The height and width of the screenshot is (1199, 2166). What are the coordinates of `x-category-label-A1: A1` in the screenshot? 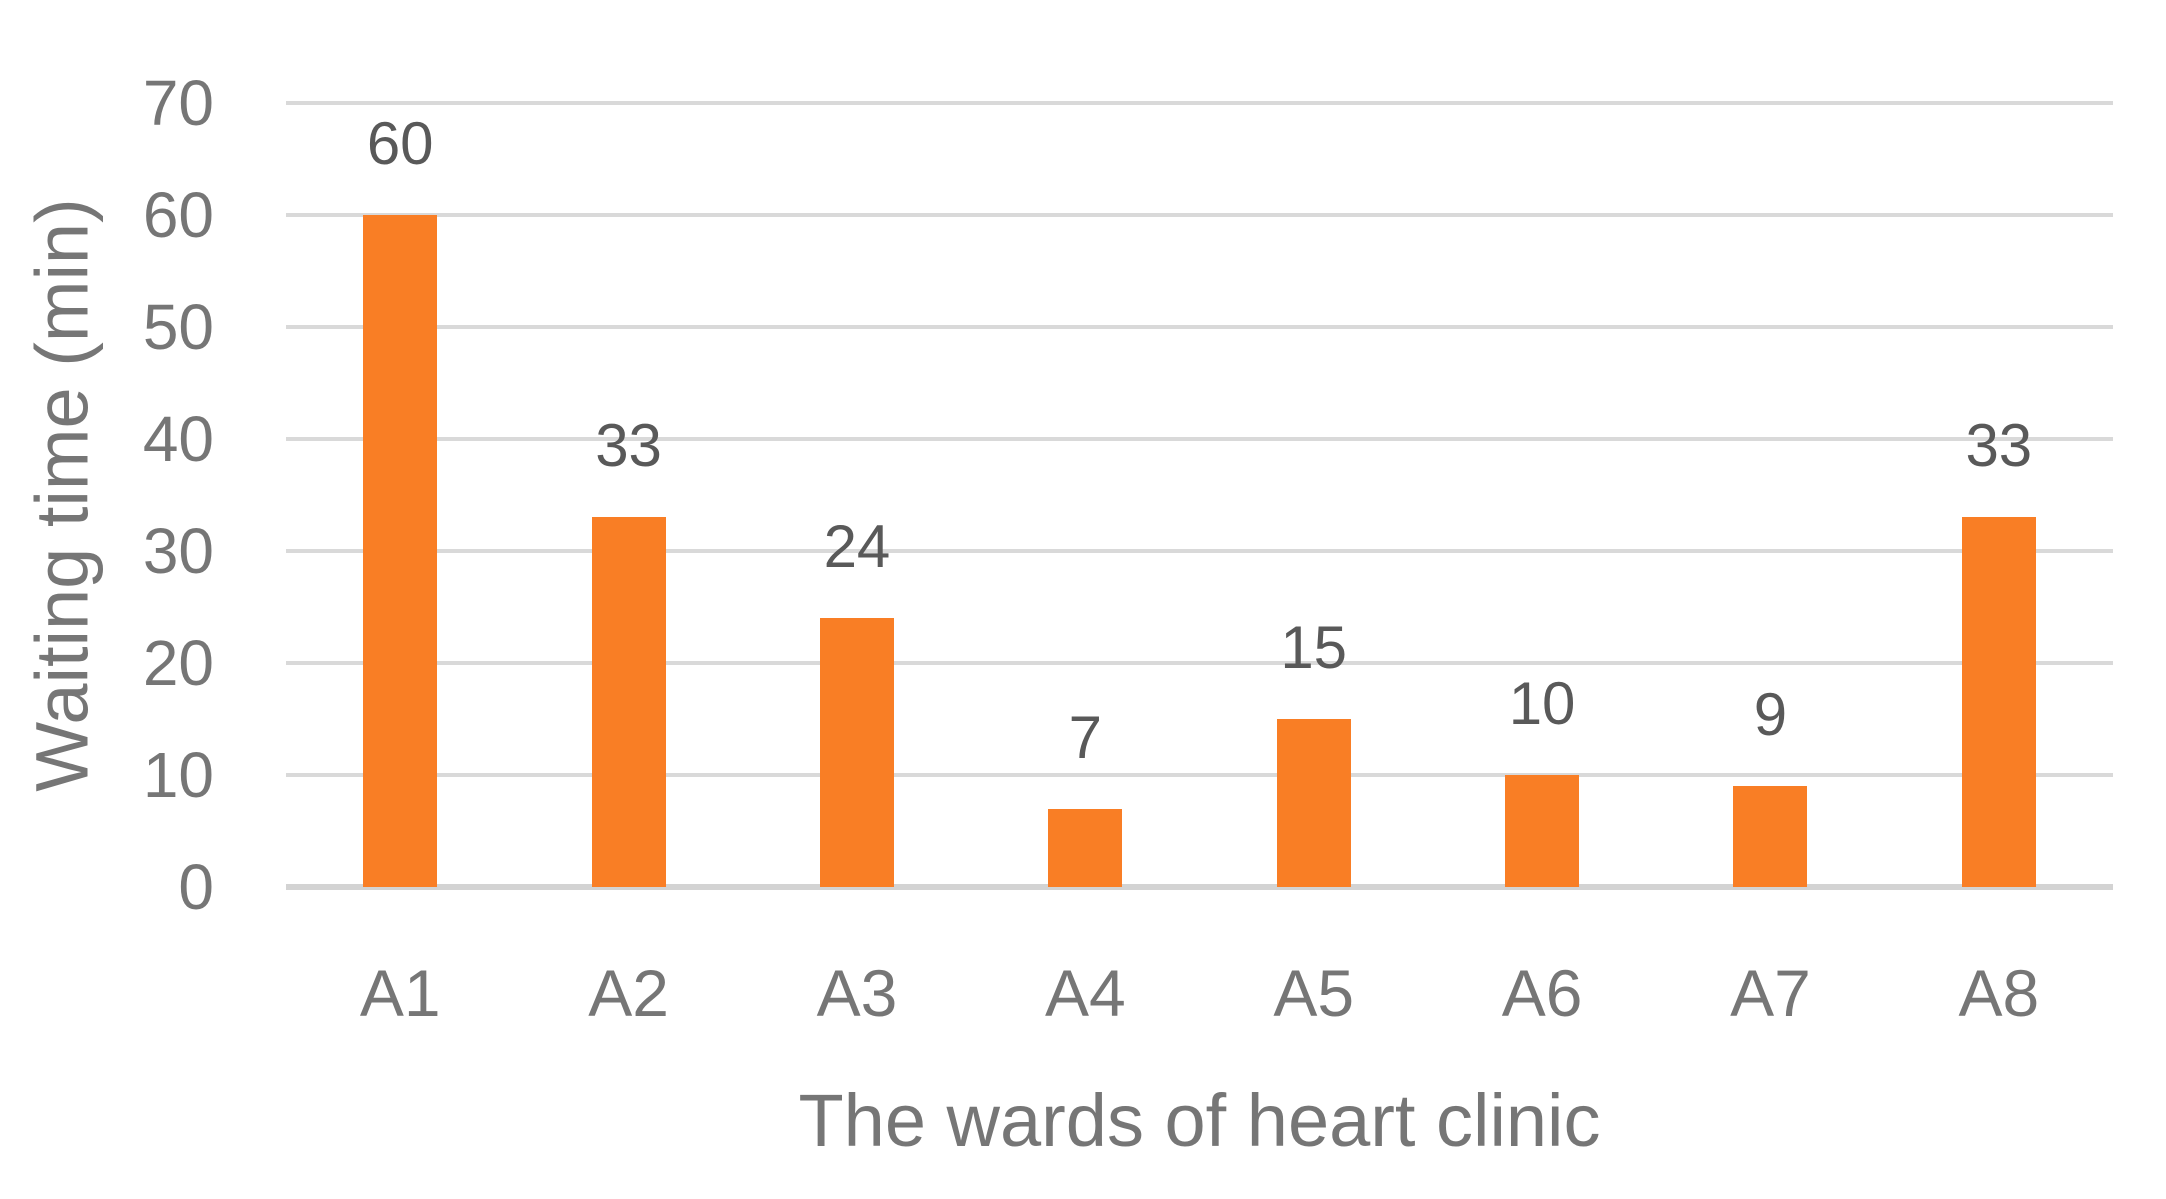 It's located at (400, 993).